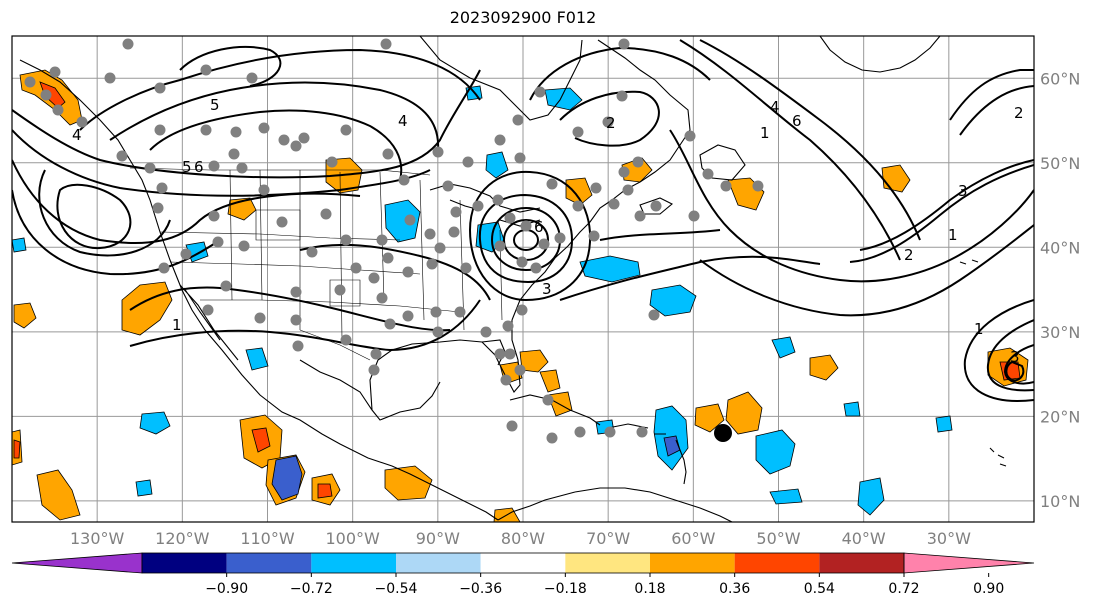  What do you see at coordinates (1060, 290) in the screenshot?
I see `latitude-labels: 60°N 50°N 40°N 30°N 20°N 10°N` at bounding box center [1060, 290].